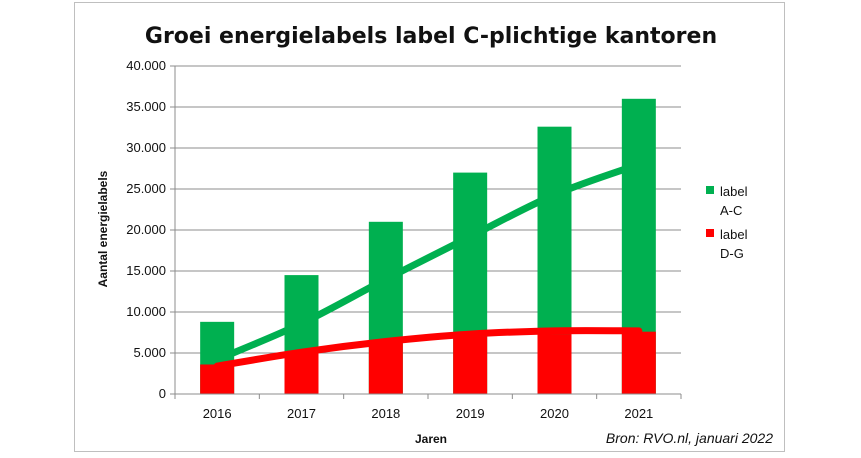 The height and width of the screenshot is (458, 861). I want to click on y-tick-label: 10.000, so click(146, 311).